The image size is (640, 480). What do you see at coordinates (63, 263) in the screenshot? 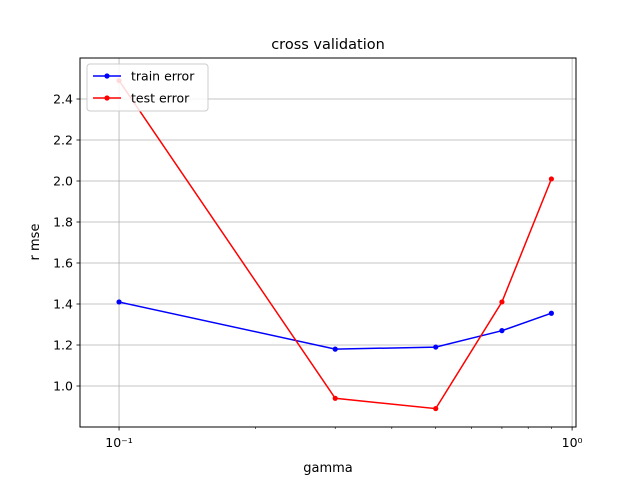
I see `y-tick-label: 1.6` at bounding box center [63, 263].